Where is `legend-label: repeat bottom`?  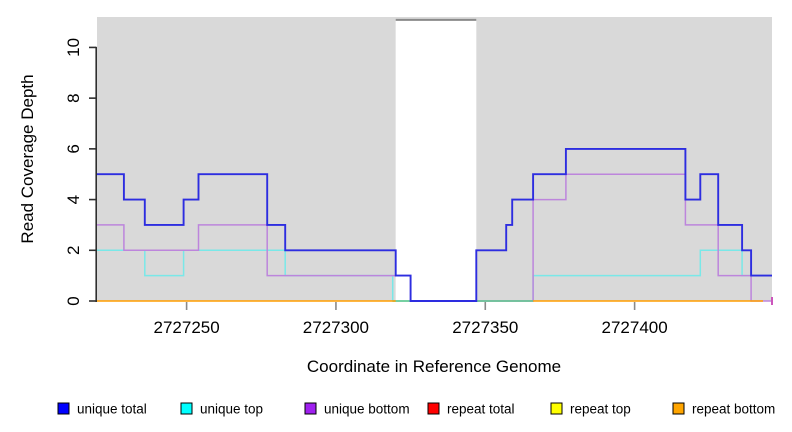
legend-label: repeat bottom is located at coordinates (733, 409).